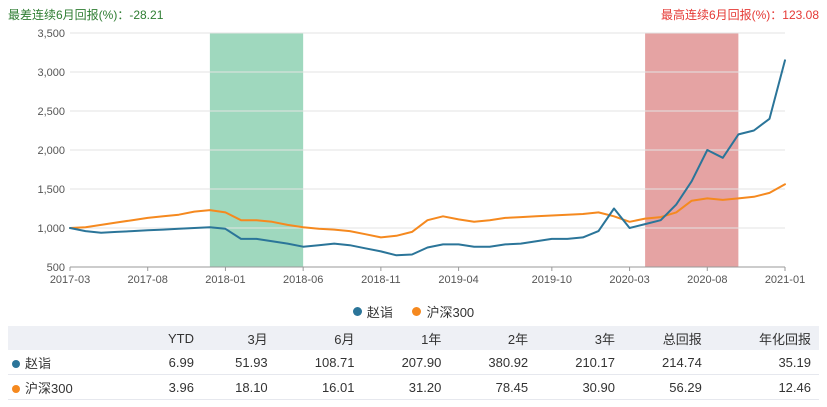 The image size is (827, 407). I want to click on legend-item-index: 沪深300, so click(443, 311).